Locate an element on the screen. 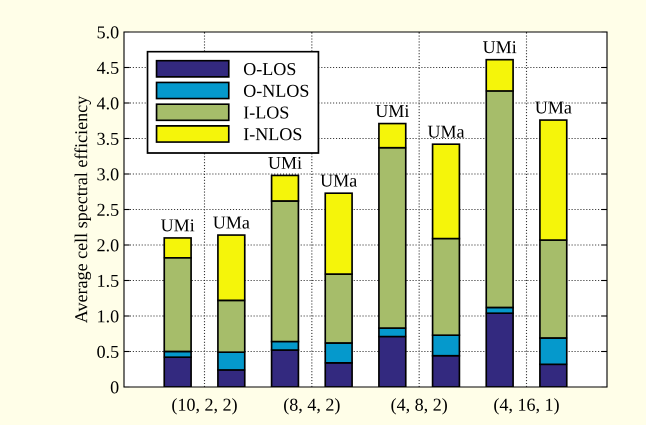  y-tick-label: 4.0 is located at coordinates (107, 103).